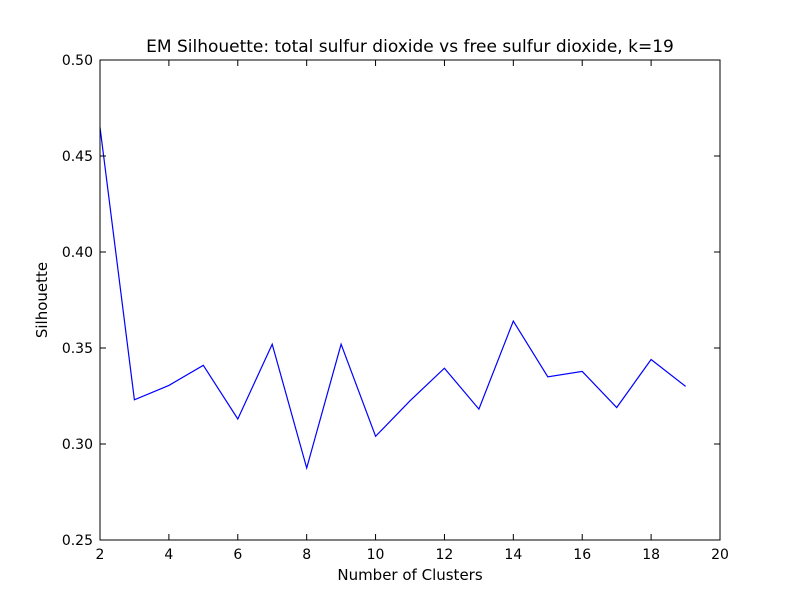 The height and width of the screenshot is (600, 800). I want to click on x-tick-label: 12, so click(445, 555).